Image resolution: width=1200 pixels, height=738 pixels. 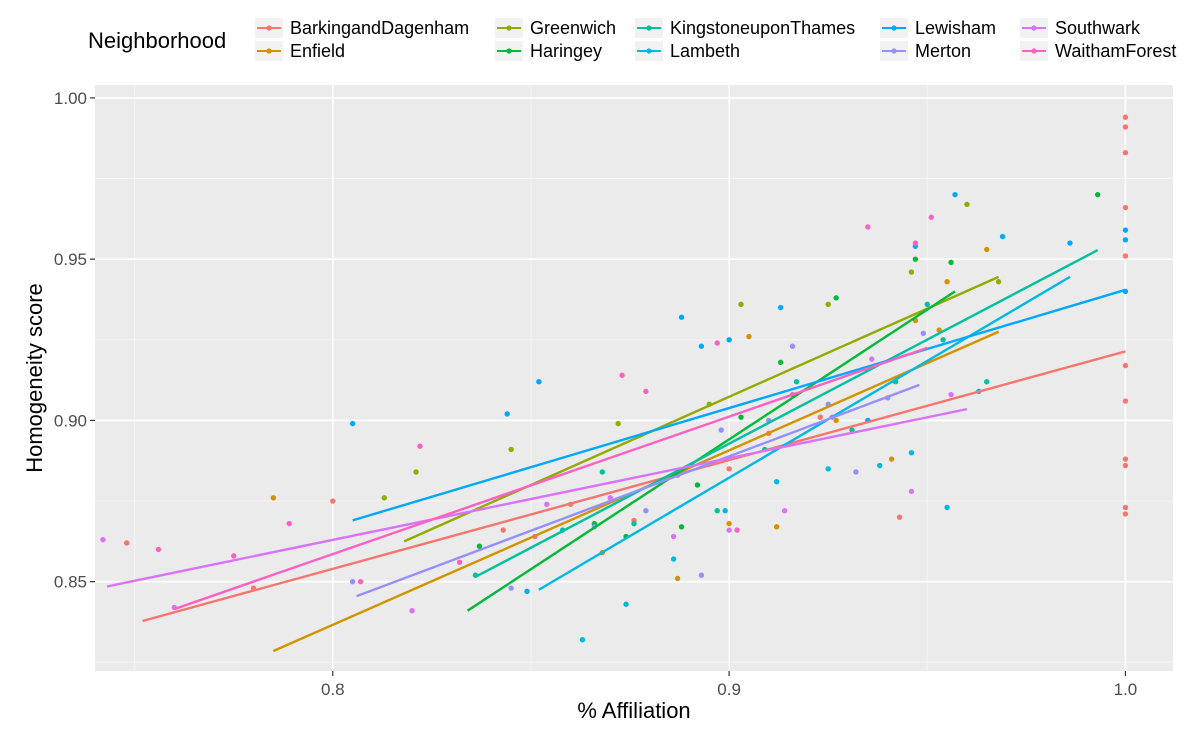 I want to click on x-tick-label: 1.0, so click(x=1126, y=689).